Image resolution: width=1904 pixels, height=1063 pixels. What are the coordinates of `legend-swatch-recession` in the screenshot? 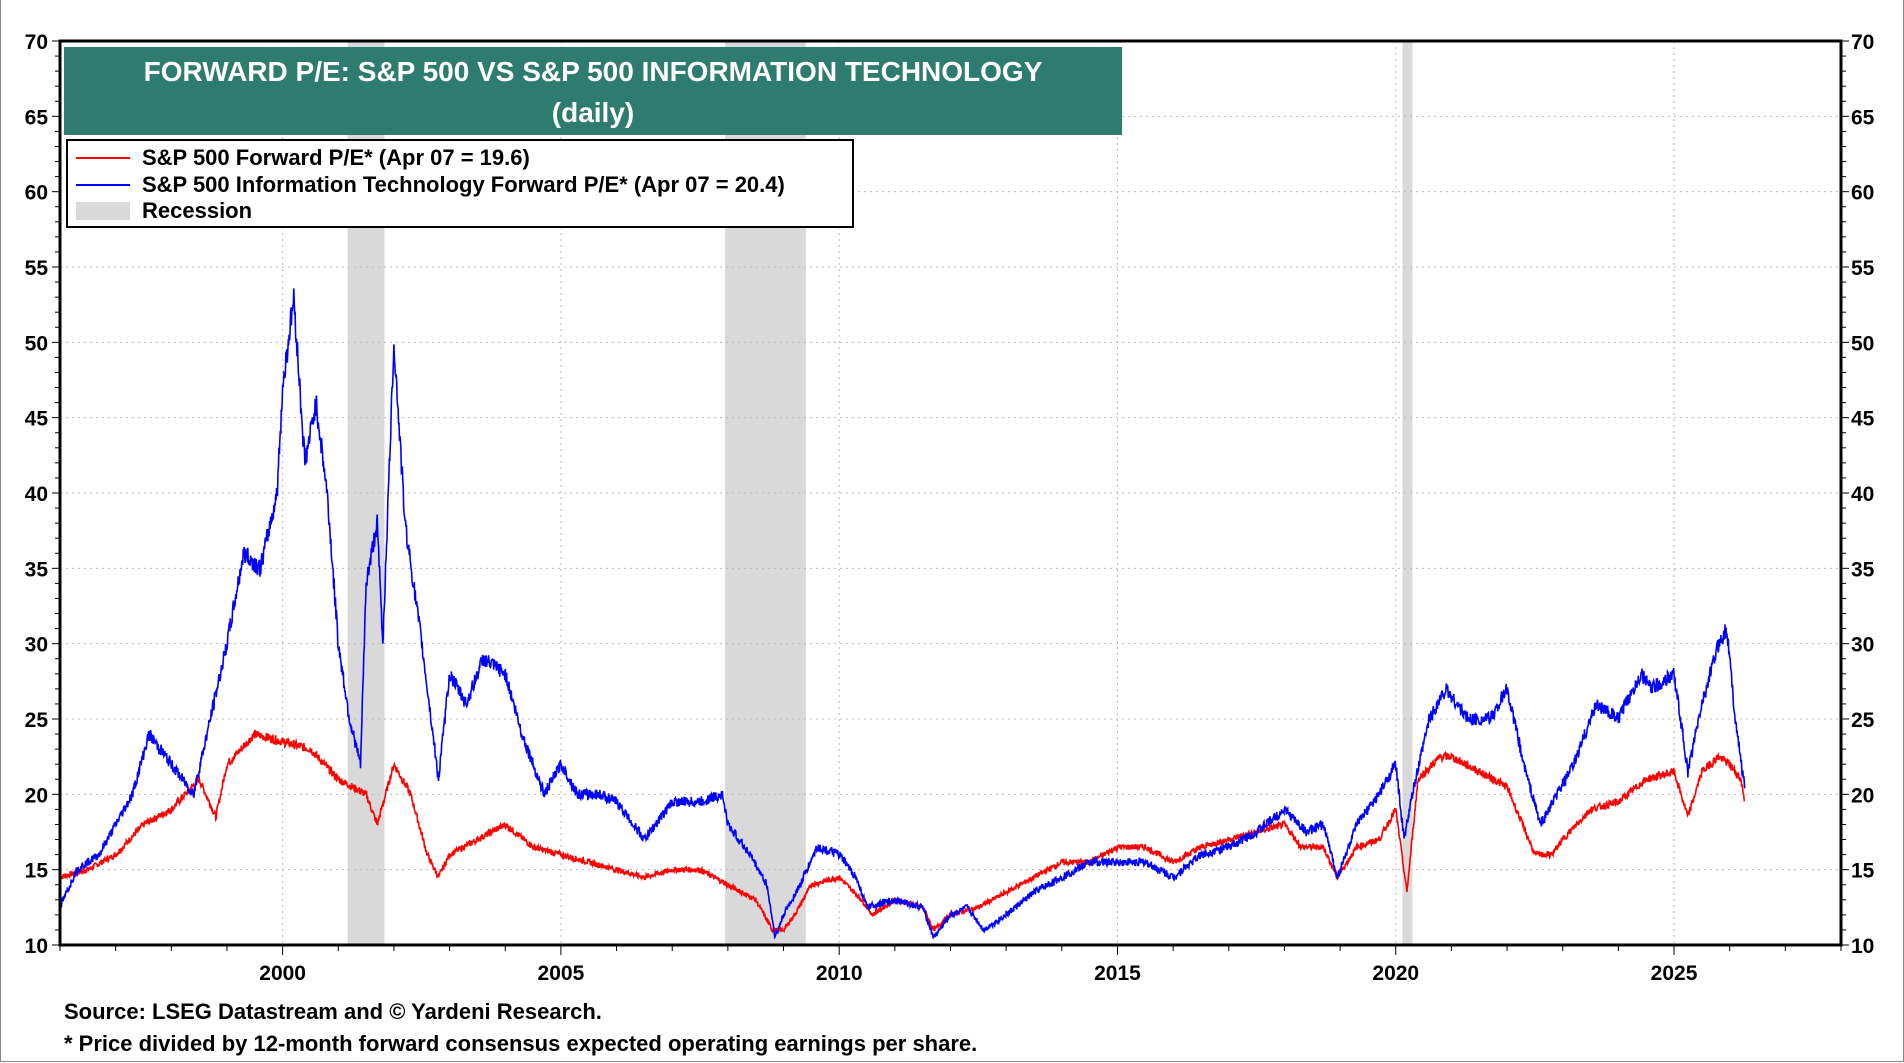 It's located at (103, 211).